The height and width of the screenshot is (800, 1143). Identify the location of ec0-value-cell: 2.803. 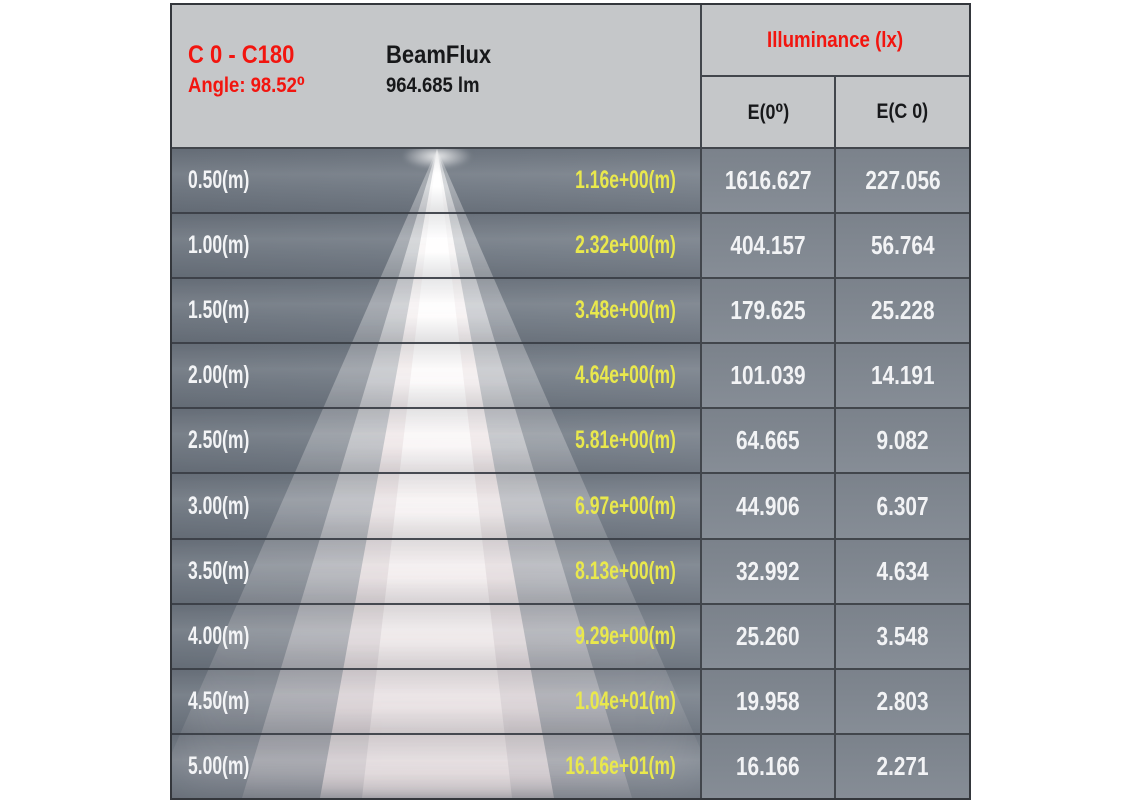
(902, 701).